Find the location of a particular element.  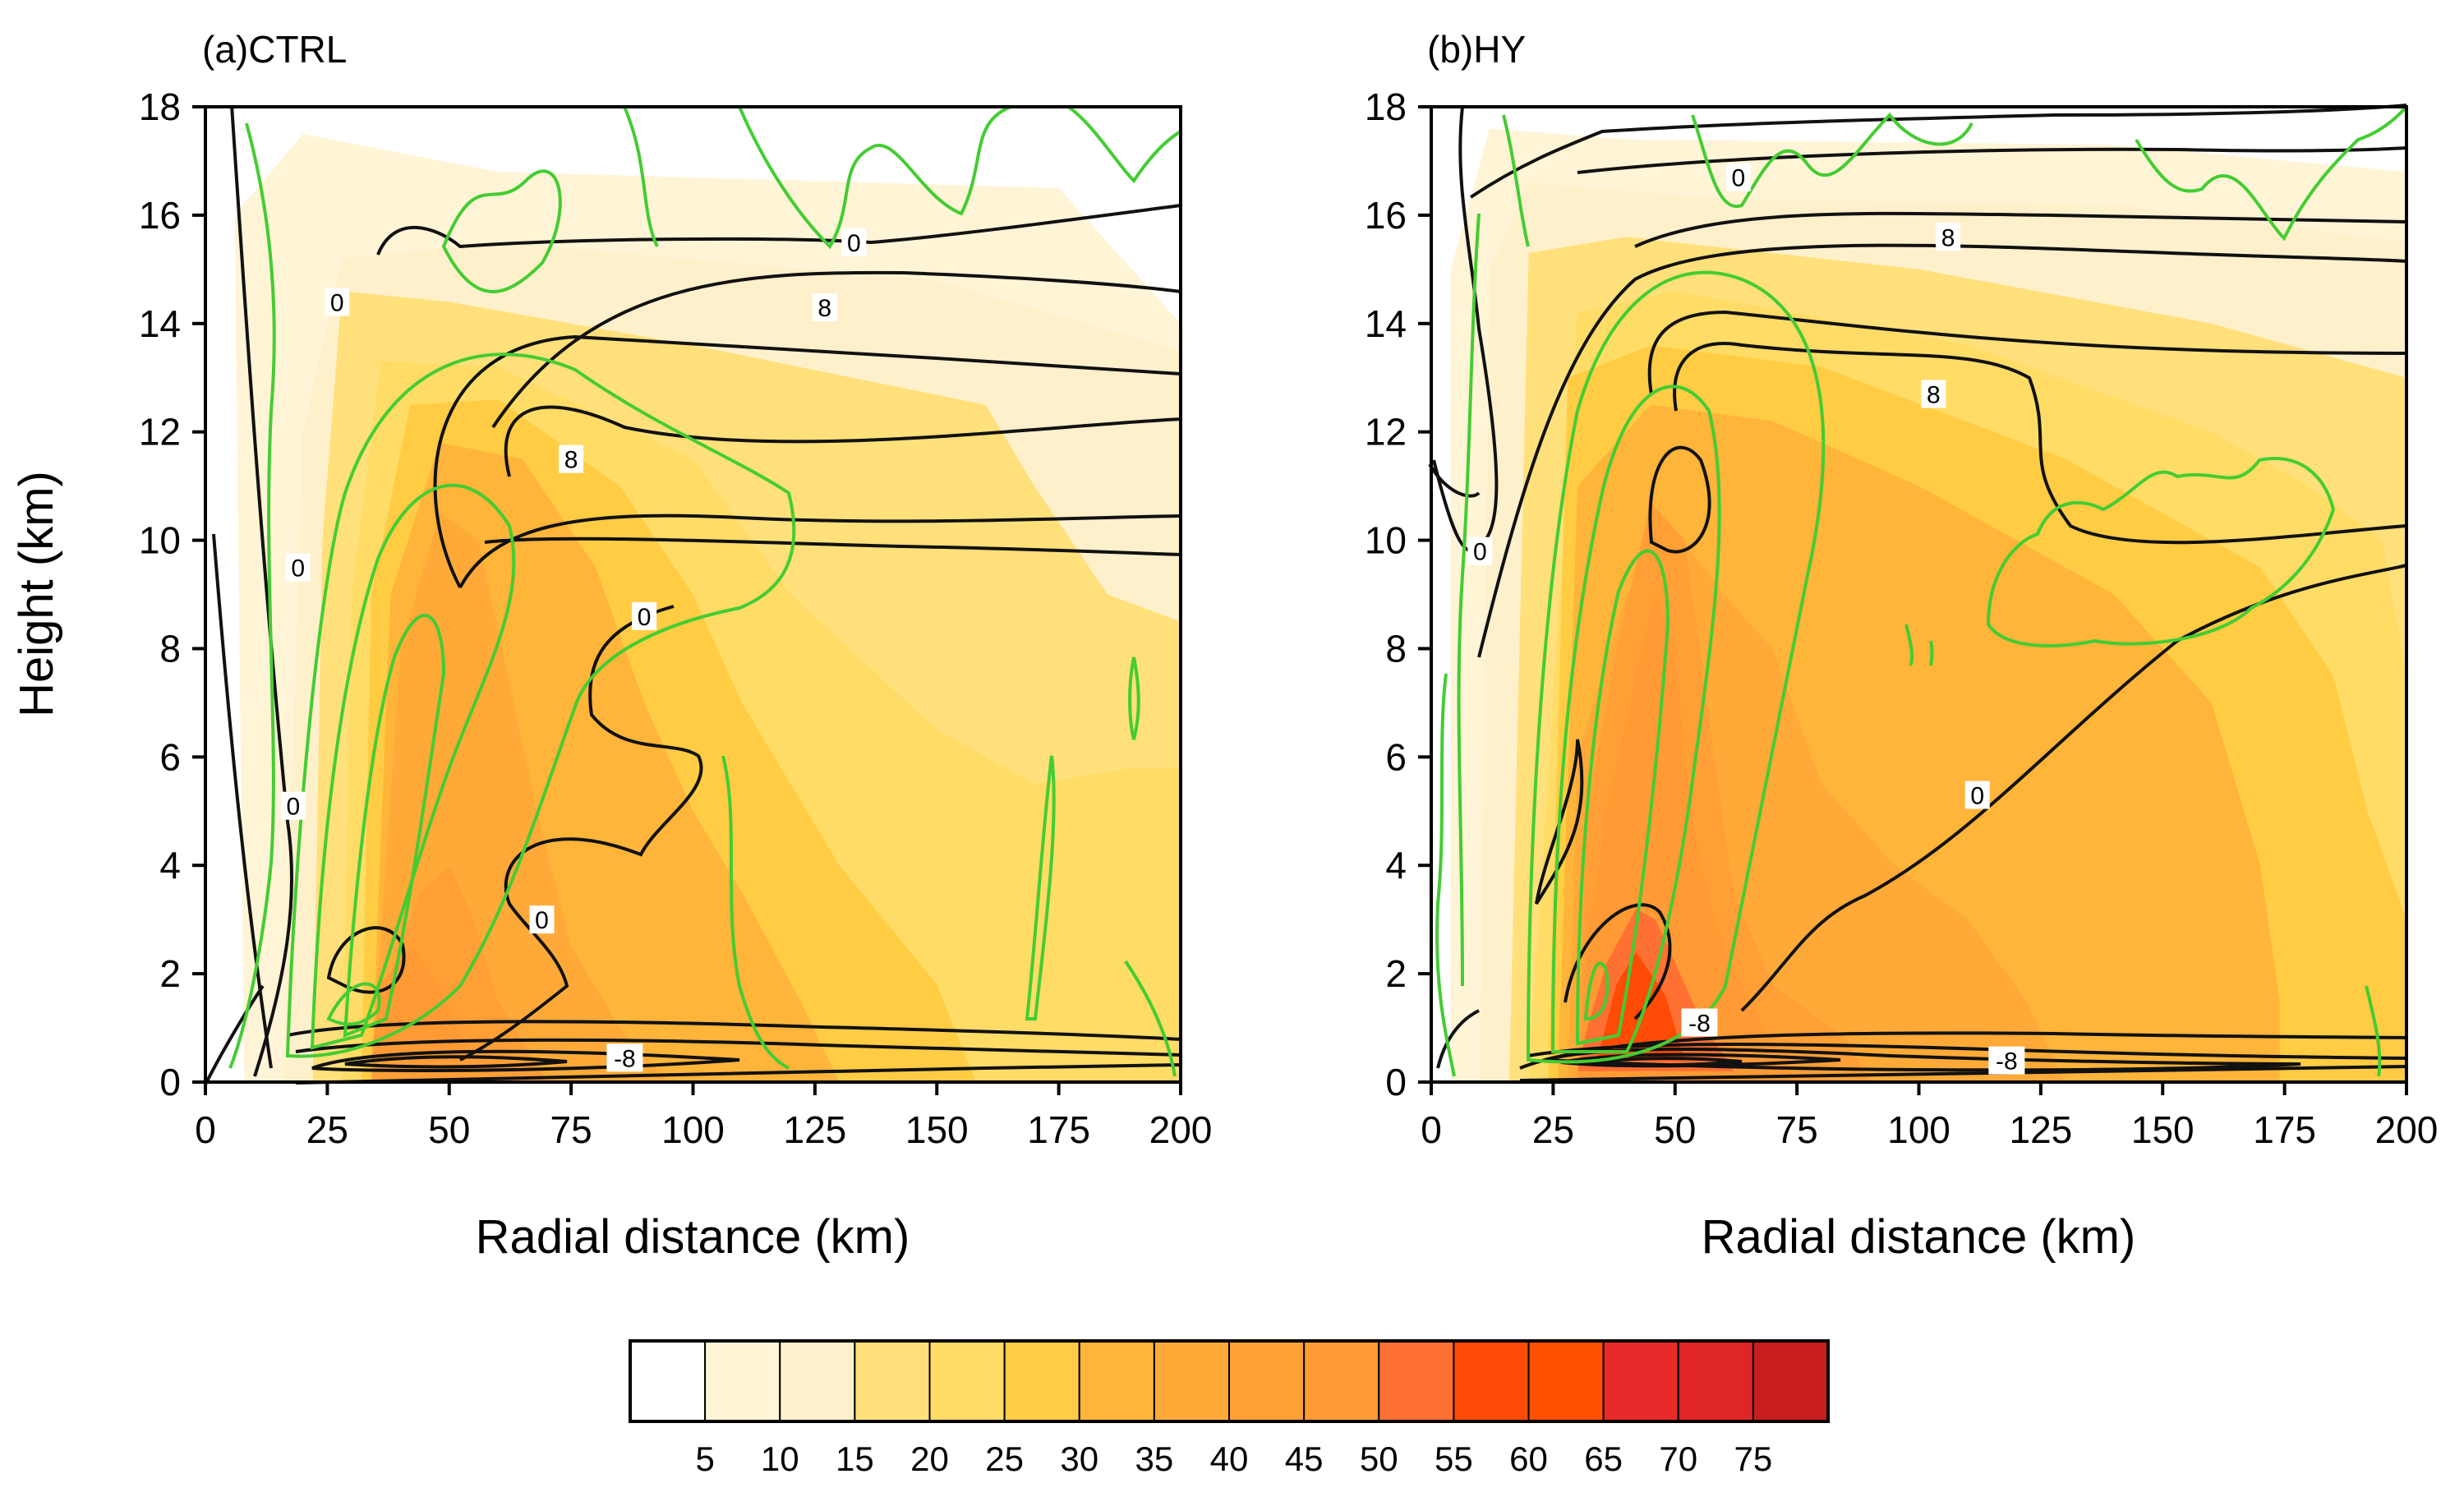

y-tick-label: 10 is located at coordinates (1386, 540).